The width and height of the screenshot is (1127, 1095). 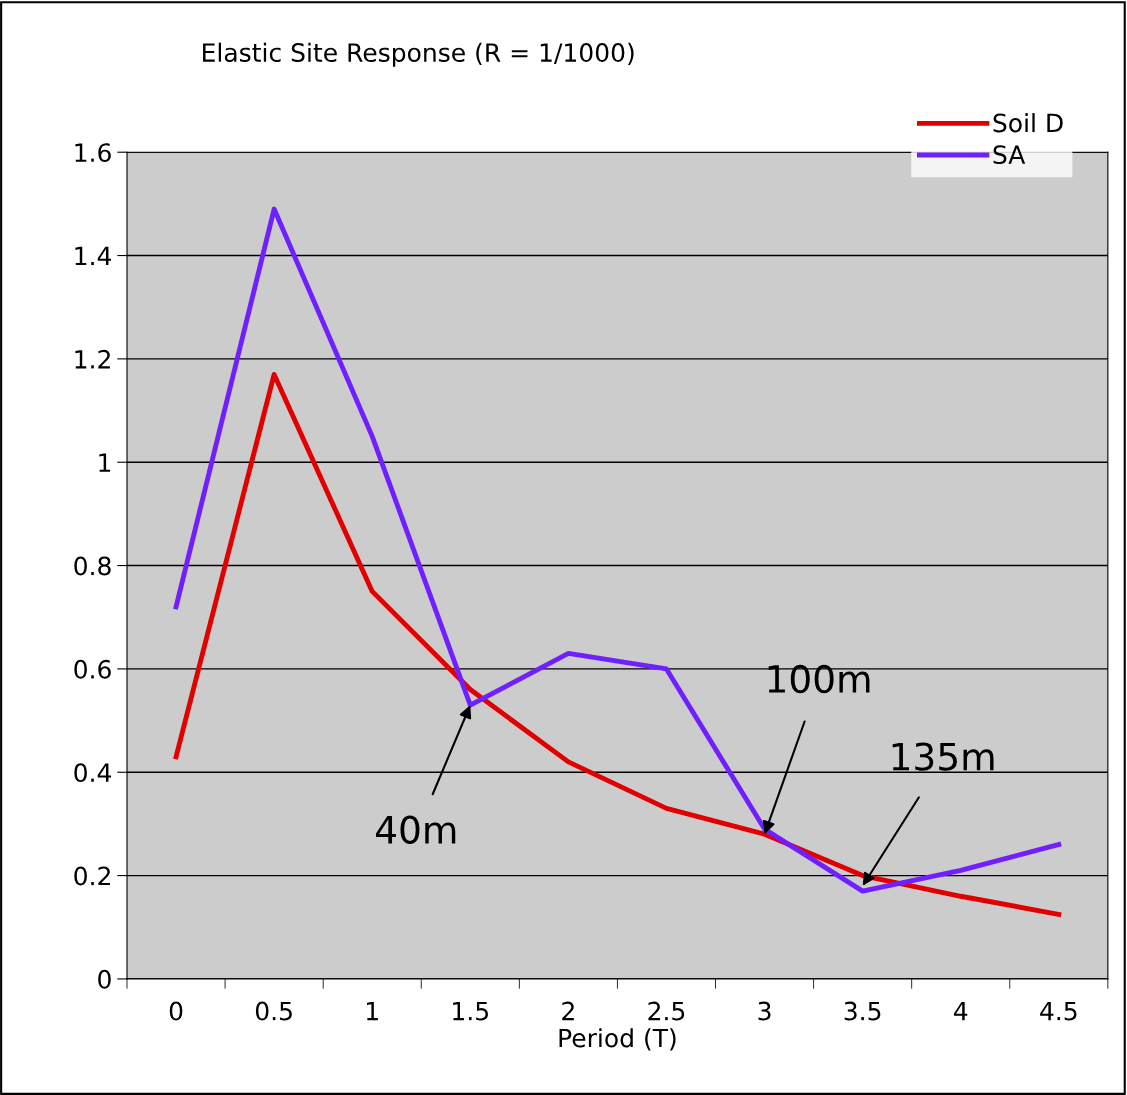 I want to click on legend-label: Soil D, so click(x=1028, y=123).